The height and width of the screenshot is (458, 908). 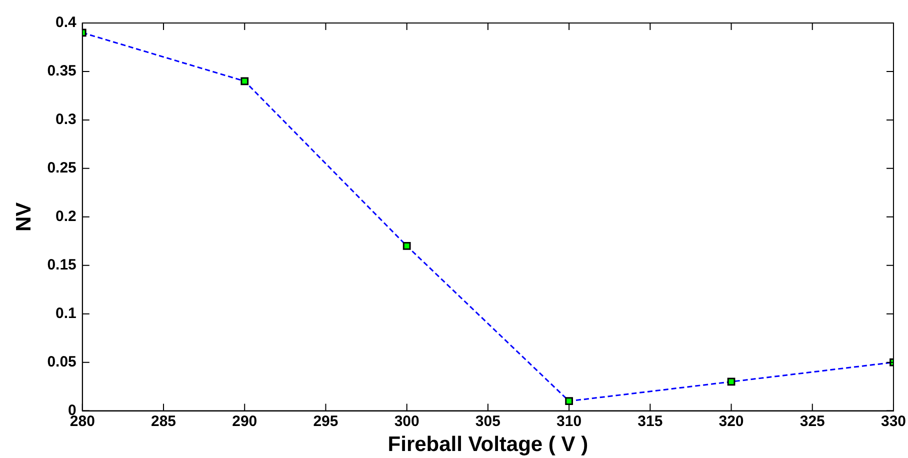 What do you see at coordinates (61, 361) in the screenshot?
I see `y-tick-label: 0.05` at bounding box center [61, 361].